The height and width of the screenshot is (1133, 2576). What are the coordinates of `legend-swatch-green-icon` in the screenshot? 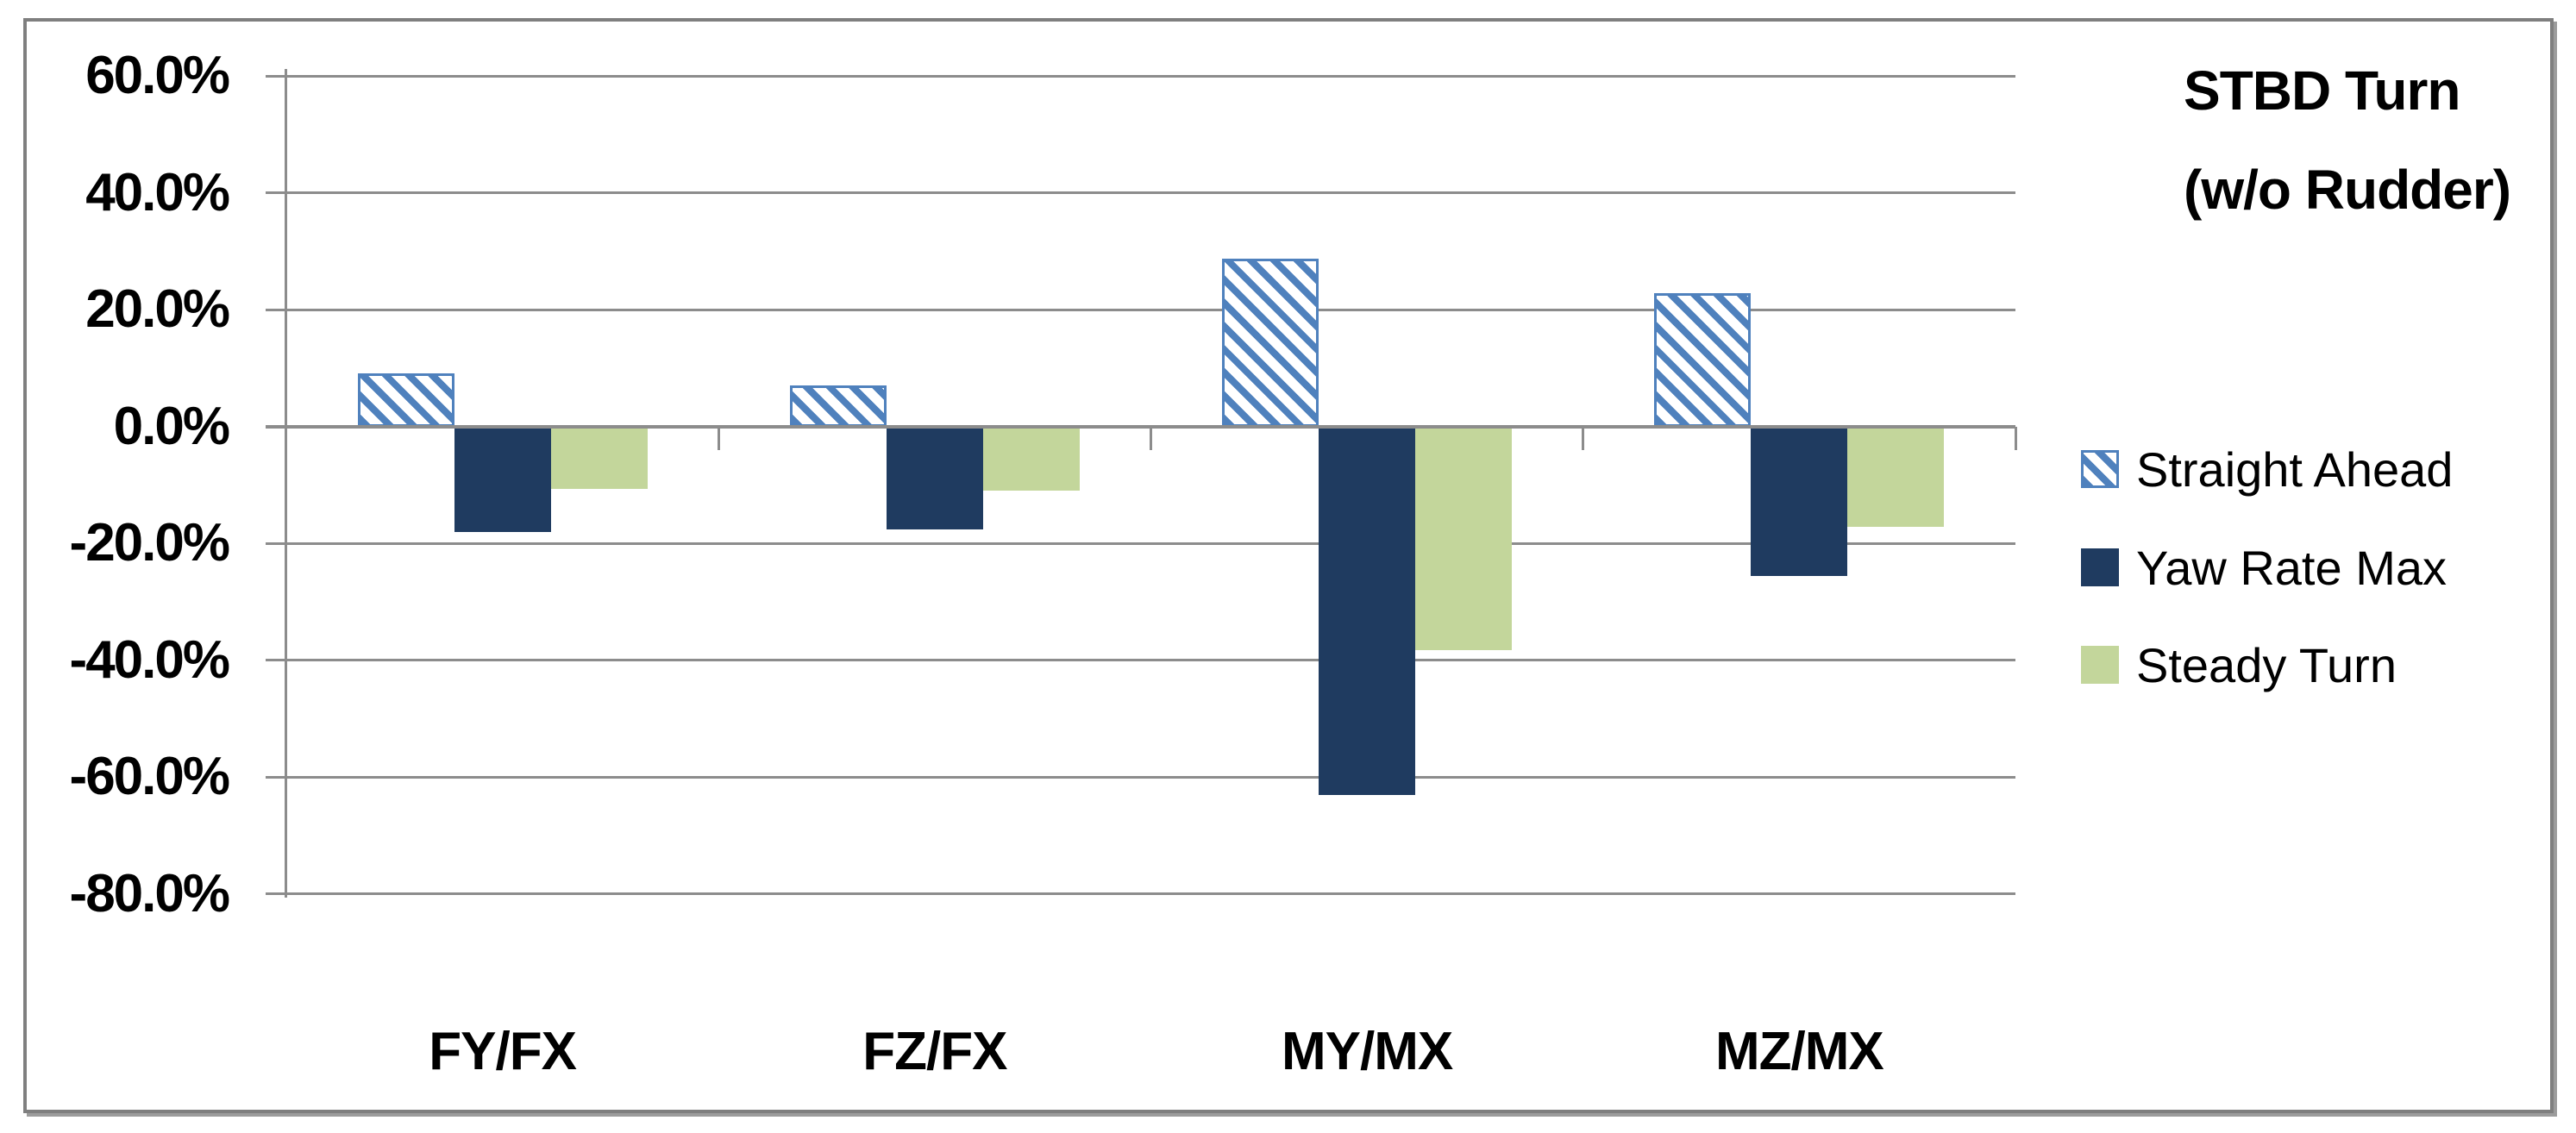 It's located at (2100, 665).